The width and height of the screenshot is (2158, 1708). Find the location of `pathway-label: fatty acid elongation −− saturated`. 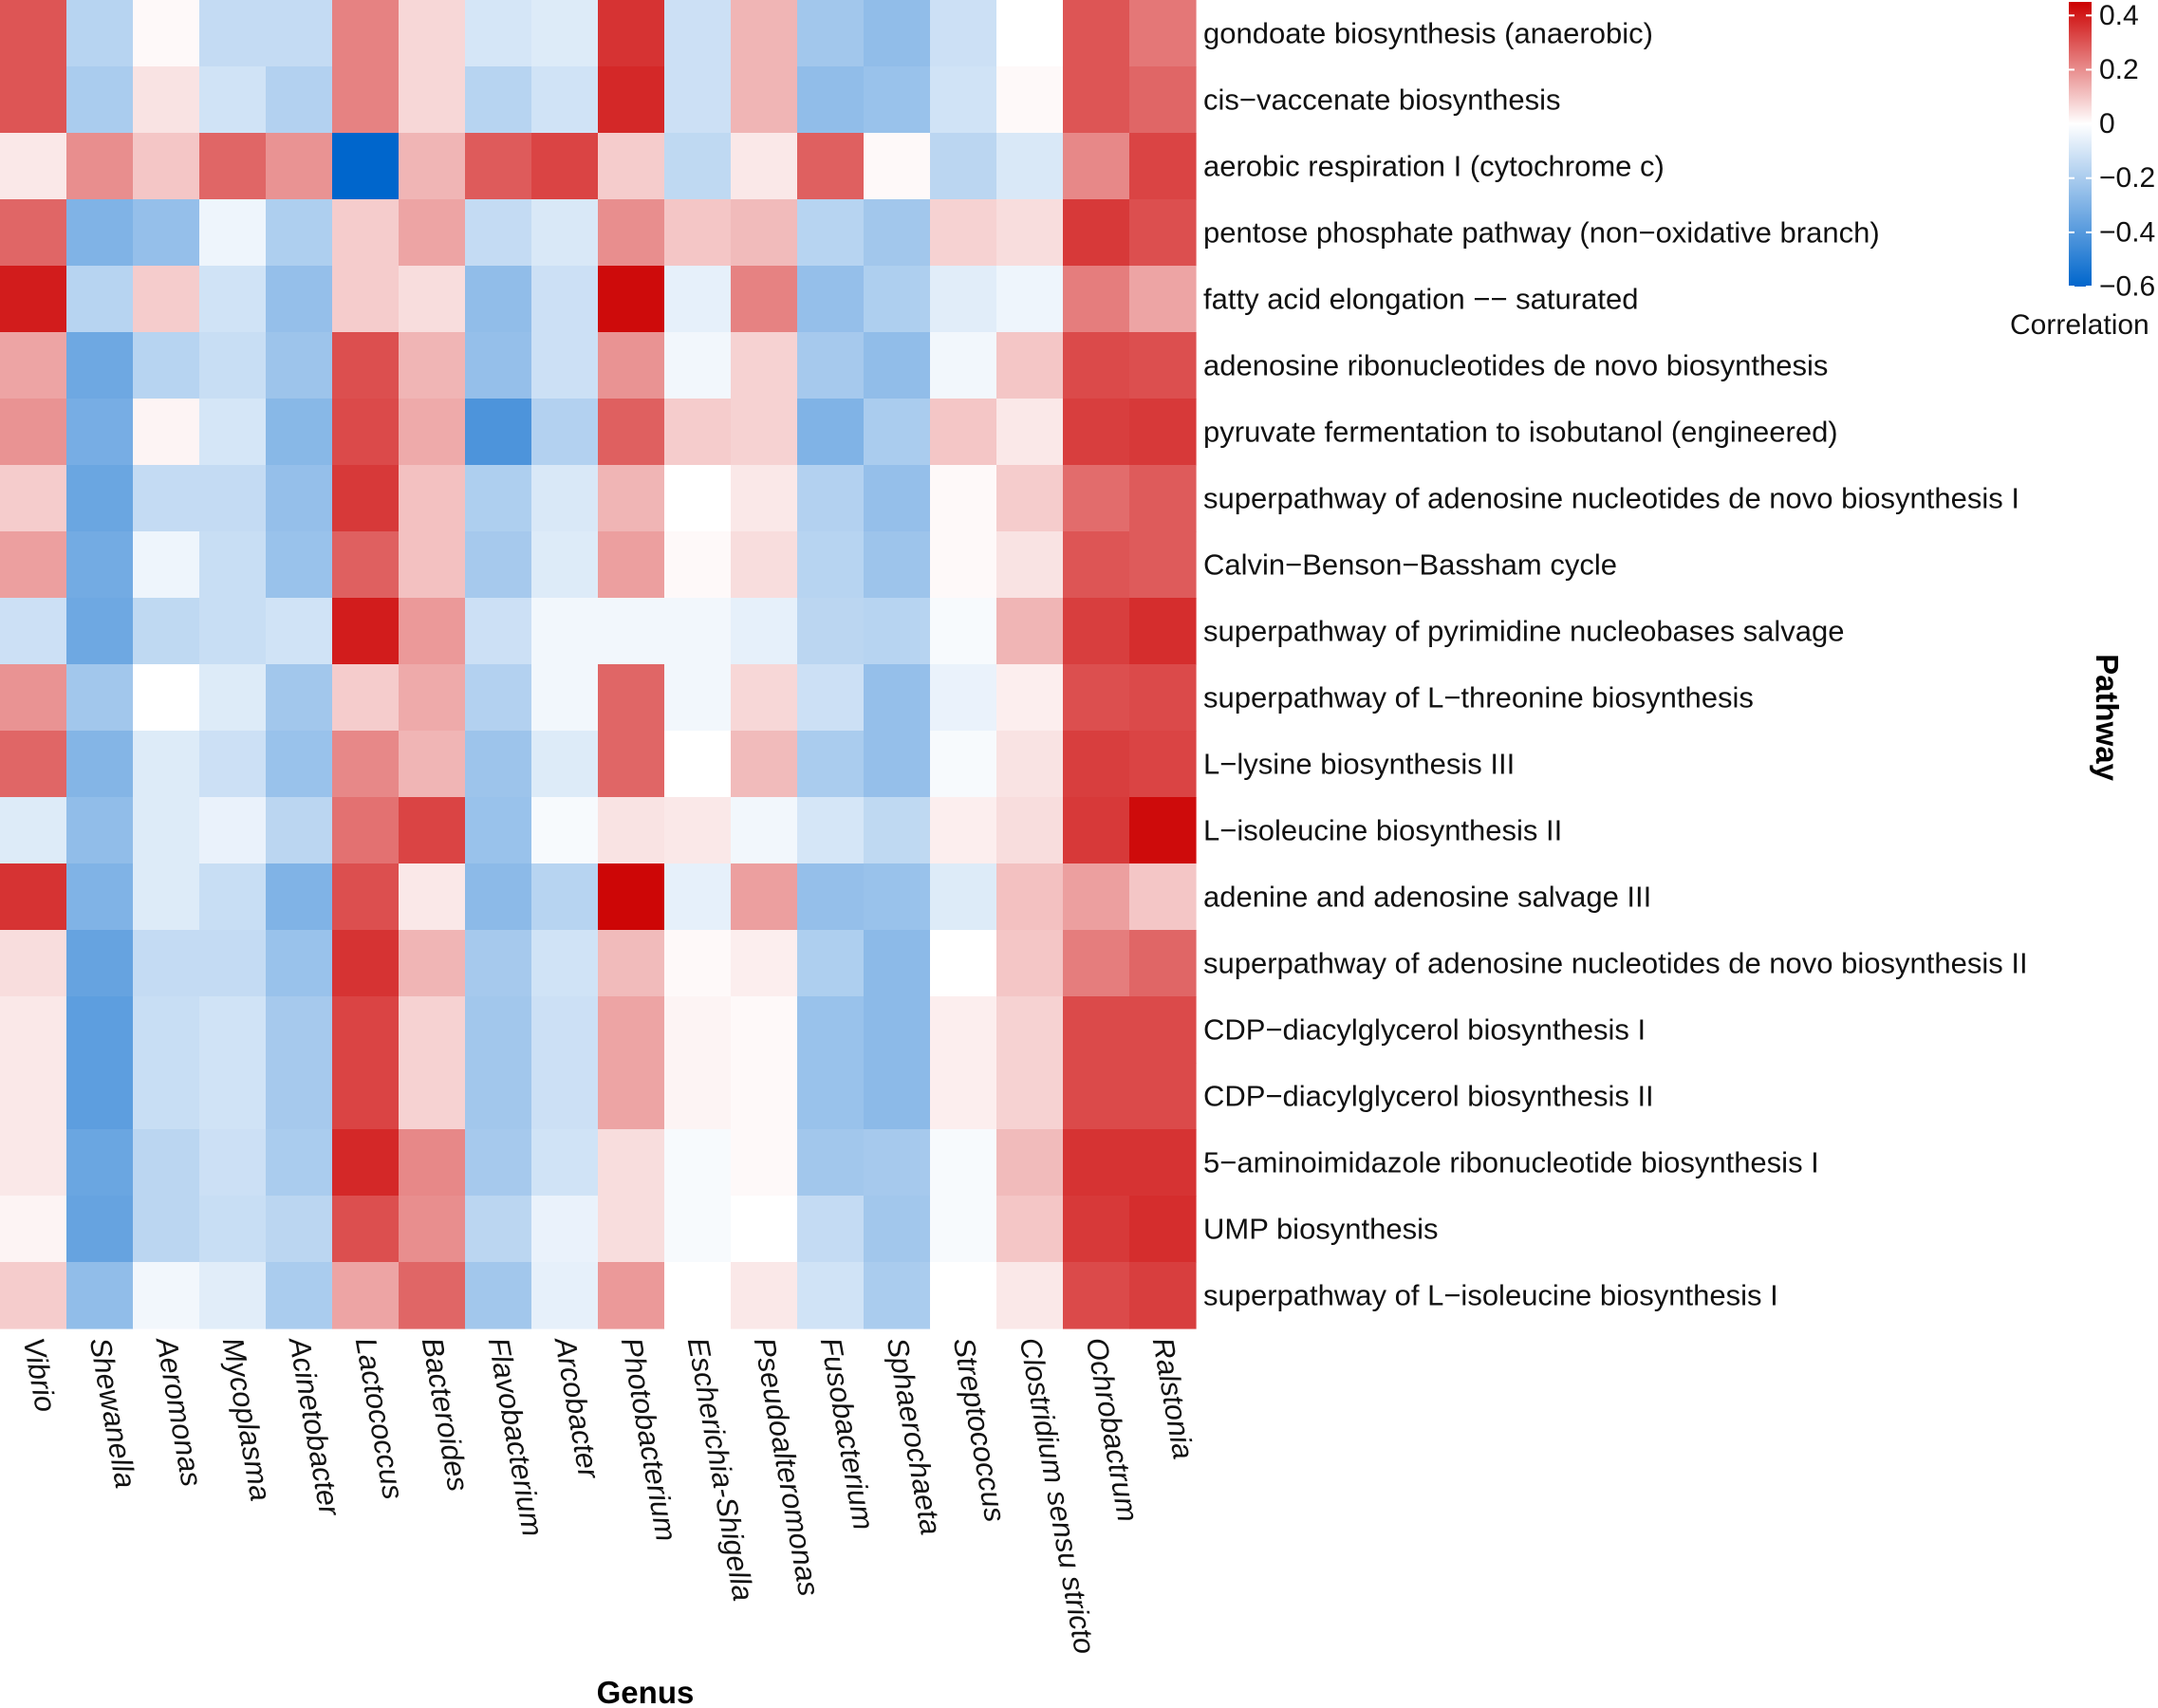

pathway-label: fatty acid elongation −− saturated is located at coordinates (1420, 299).